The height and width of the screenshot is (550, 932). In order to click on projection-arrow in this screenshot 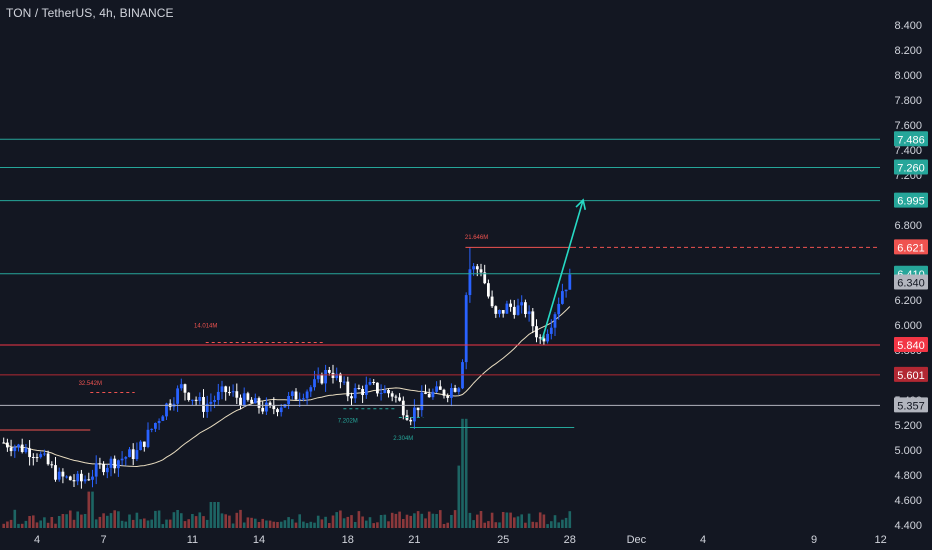, I will do `click(564, 269)`.